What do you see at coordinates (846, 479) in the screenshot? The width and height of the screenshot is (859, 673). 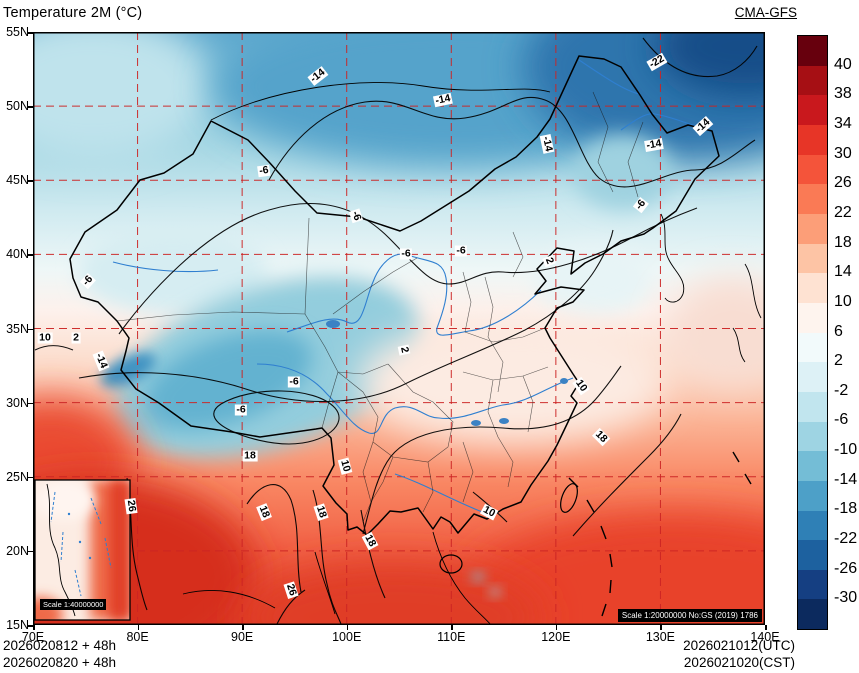 I see `colorbar-label: -14` at bounding box center [846, 479].